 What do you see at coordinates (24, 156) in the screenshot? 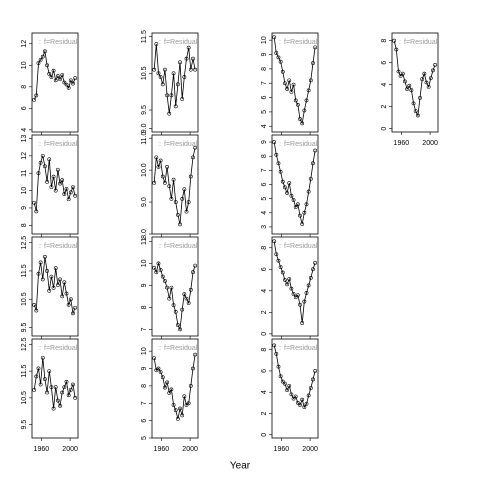
I see `y-tick-label: 12` at bounding box center [24, 156].